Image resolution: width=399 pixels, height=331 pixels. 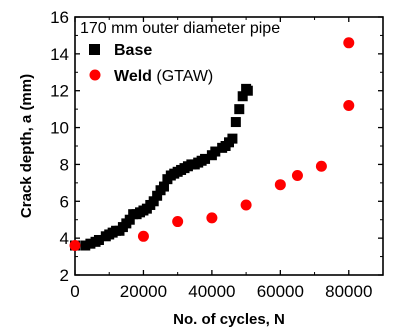 What do you see at coordinates (59, 91) in the screenshot?
I see `y-tick-label: 12` at bounding box center [59, 91].